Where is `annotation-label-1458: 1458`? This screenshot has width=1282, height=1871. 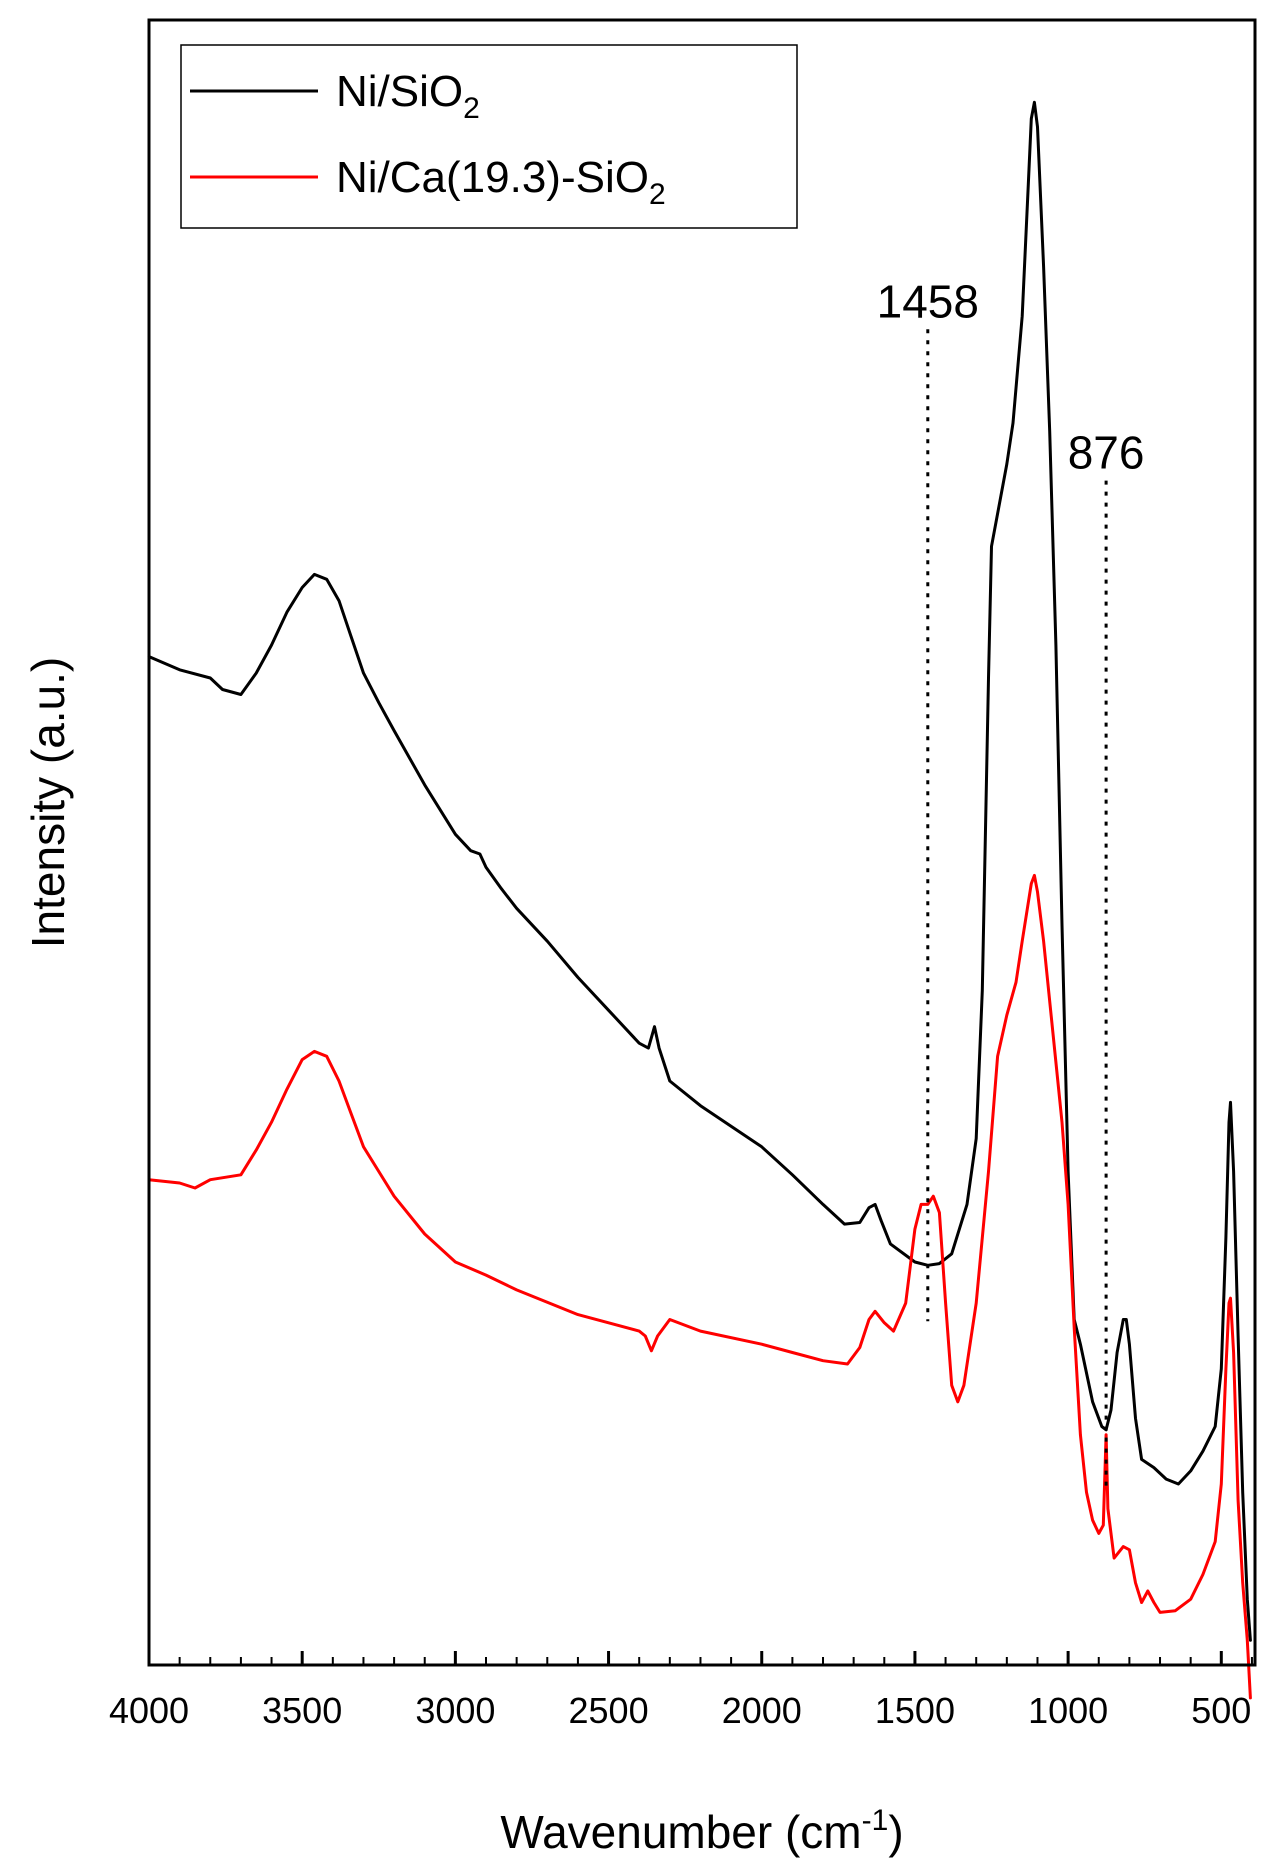
annotation-label-1458: 1458 is located at coordinates (928, 301).